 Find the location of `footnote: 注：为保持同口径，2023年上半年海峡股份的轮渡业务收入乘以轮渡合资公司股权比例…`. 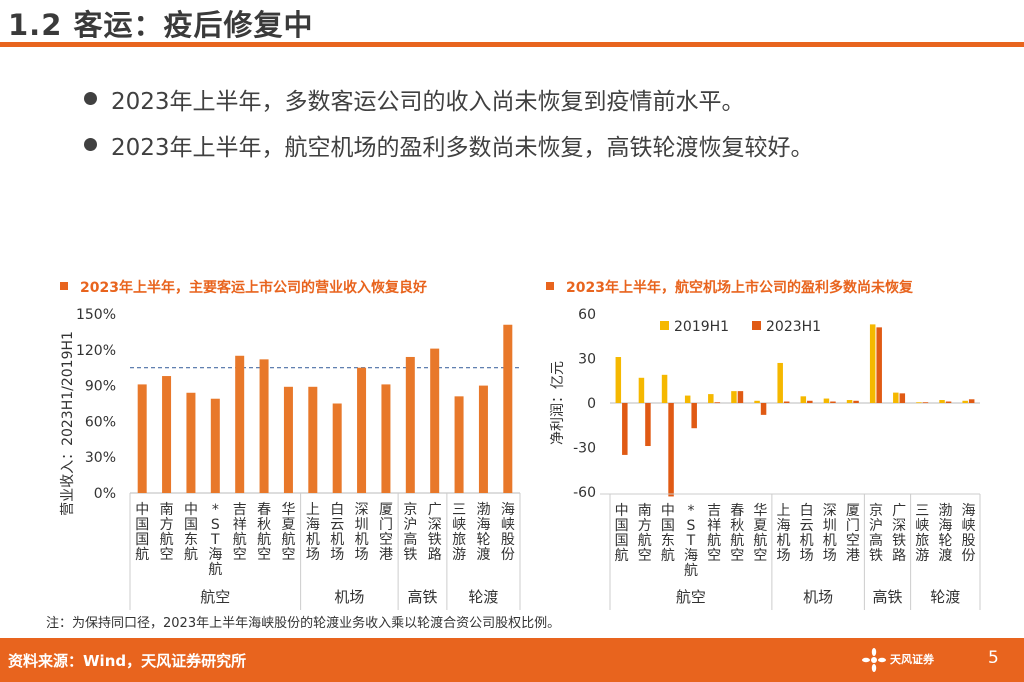

footnote: 注：为保持同口径，2023年上半年海峡股份的轮渡业务收入乘以轮渡合资公司股权比例… is located at coordinates (303, 623).